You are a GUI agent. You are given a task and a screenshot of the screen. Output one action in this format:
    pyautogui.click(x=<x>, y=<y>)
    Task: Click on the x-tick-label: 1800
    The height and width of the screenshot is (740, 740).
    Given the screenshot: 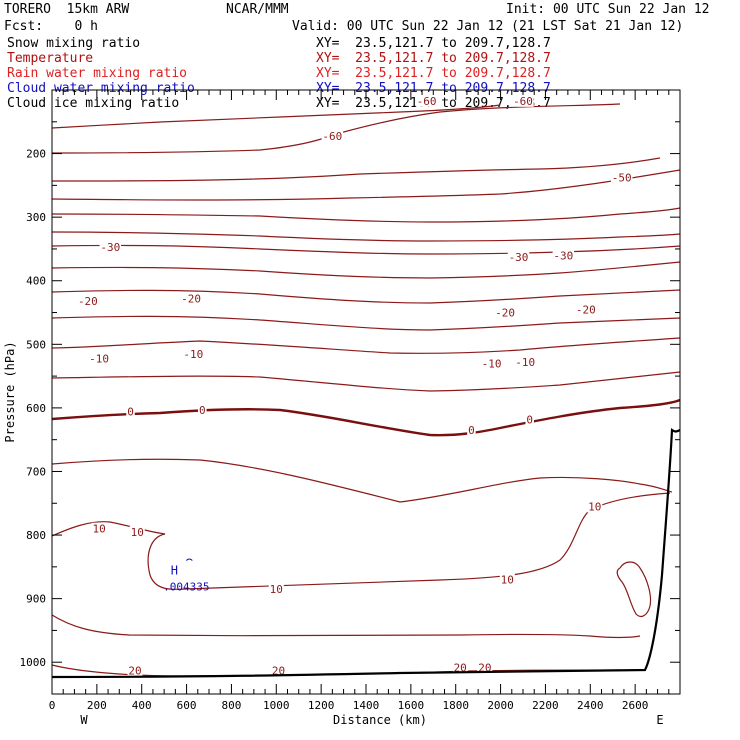 What is the action you would take?
    pyautogui.click(x=455, y=705)
    